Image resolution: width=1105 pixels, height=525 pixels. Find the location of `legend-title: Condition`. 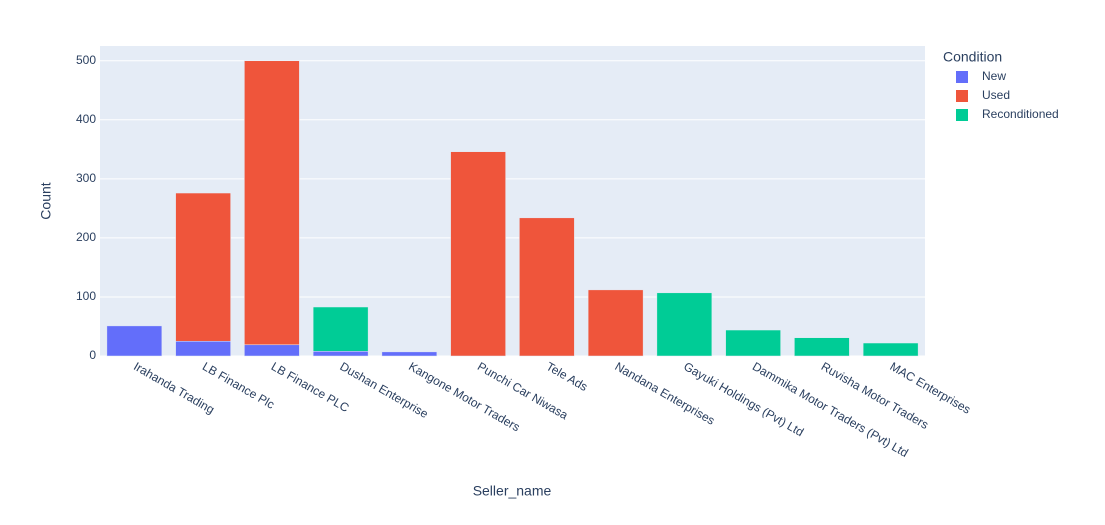

legend-title: Condition is located at coordinates (972, 57).